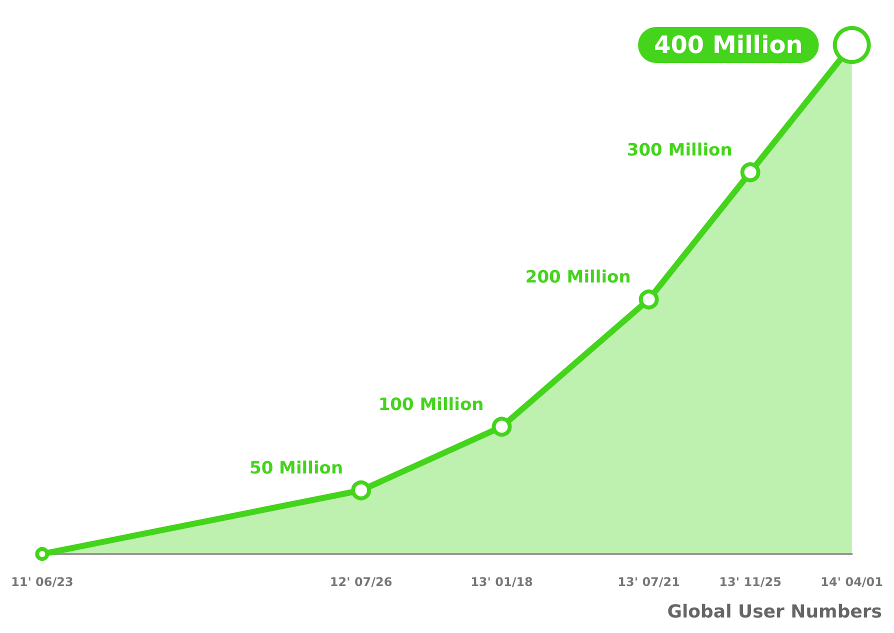  Describe the element at coordinates (578, 278) in the screenshot. I see `data-label: 200 Million` at that location.